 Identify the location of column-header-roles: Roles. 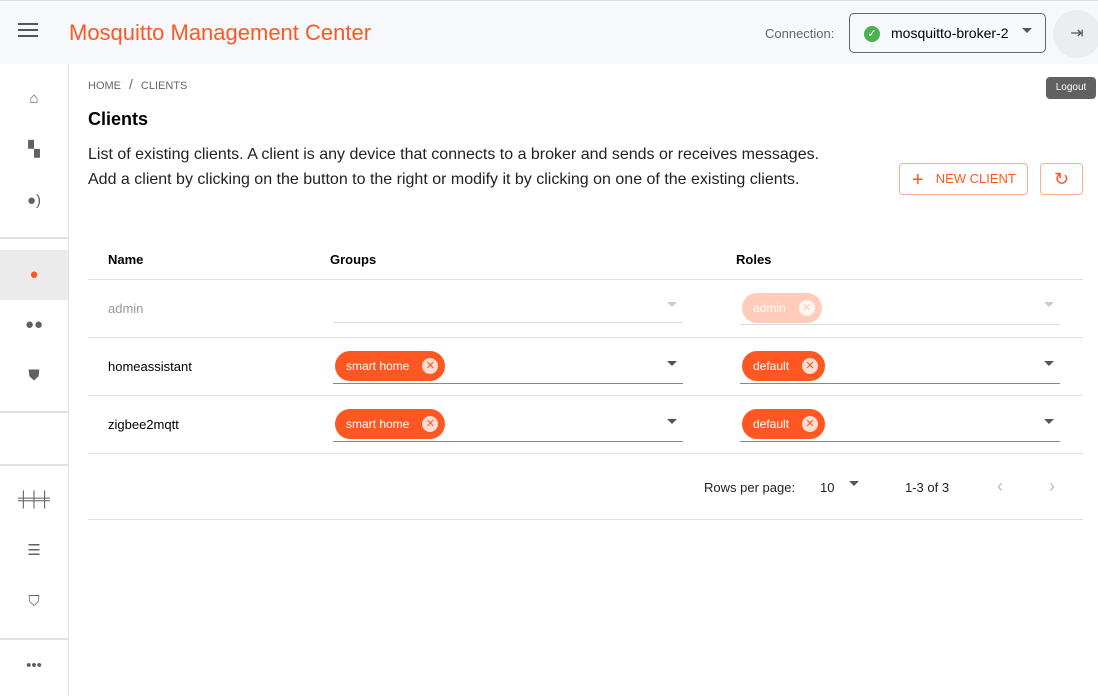
(754, 259).